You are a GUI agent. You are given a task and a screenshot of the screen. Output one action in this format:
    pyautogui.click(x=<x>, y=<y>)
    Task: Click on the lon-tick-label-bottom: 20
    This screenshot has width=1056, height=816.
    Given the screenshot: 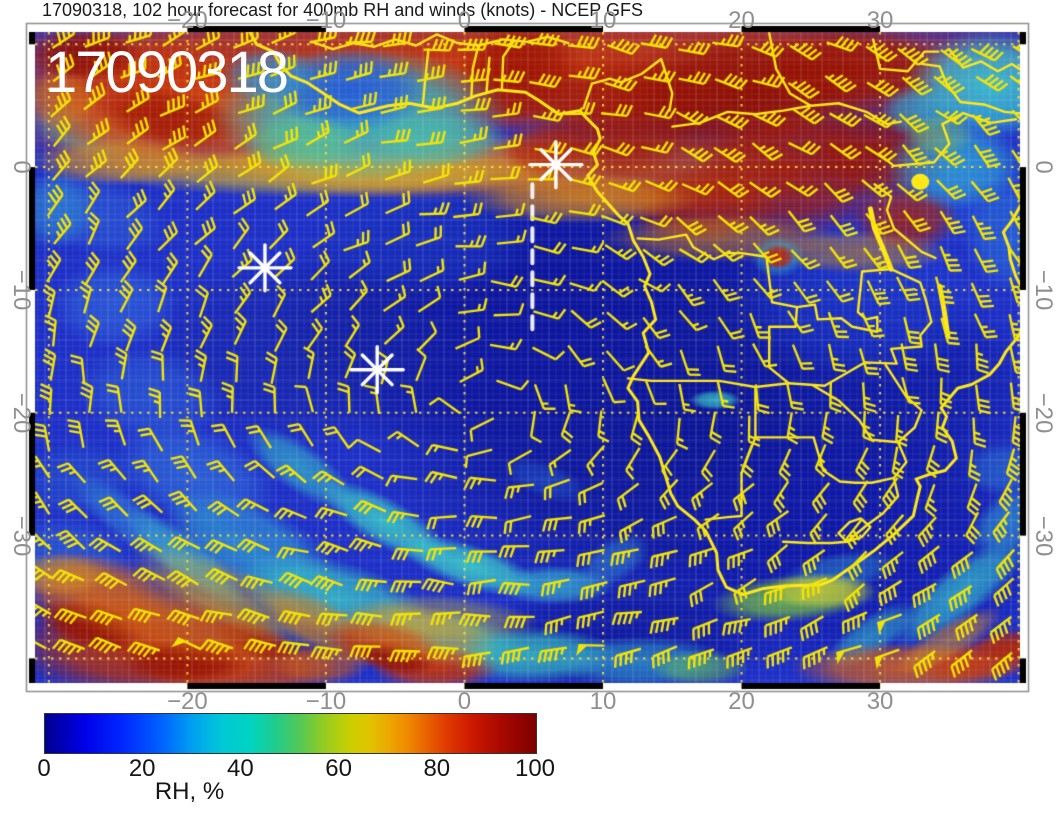 What is the action you would take?
    pyautogui.click(x=741, y=701)
    